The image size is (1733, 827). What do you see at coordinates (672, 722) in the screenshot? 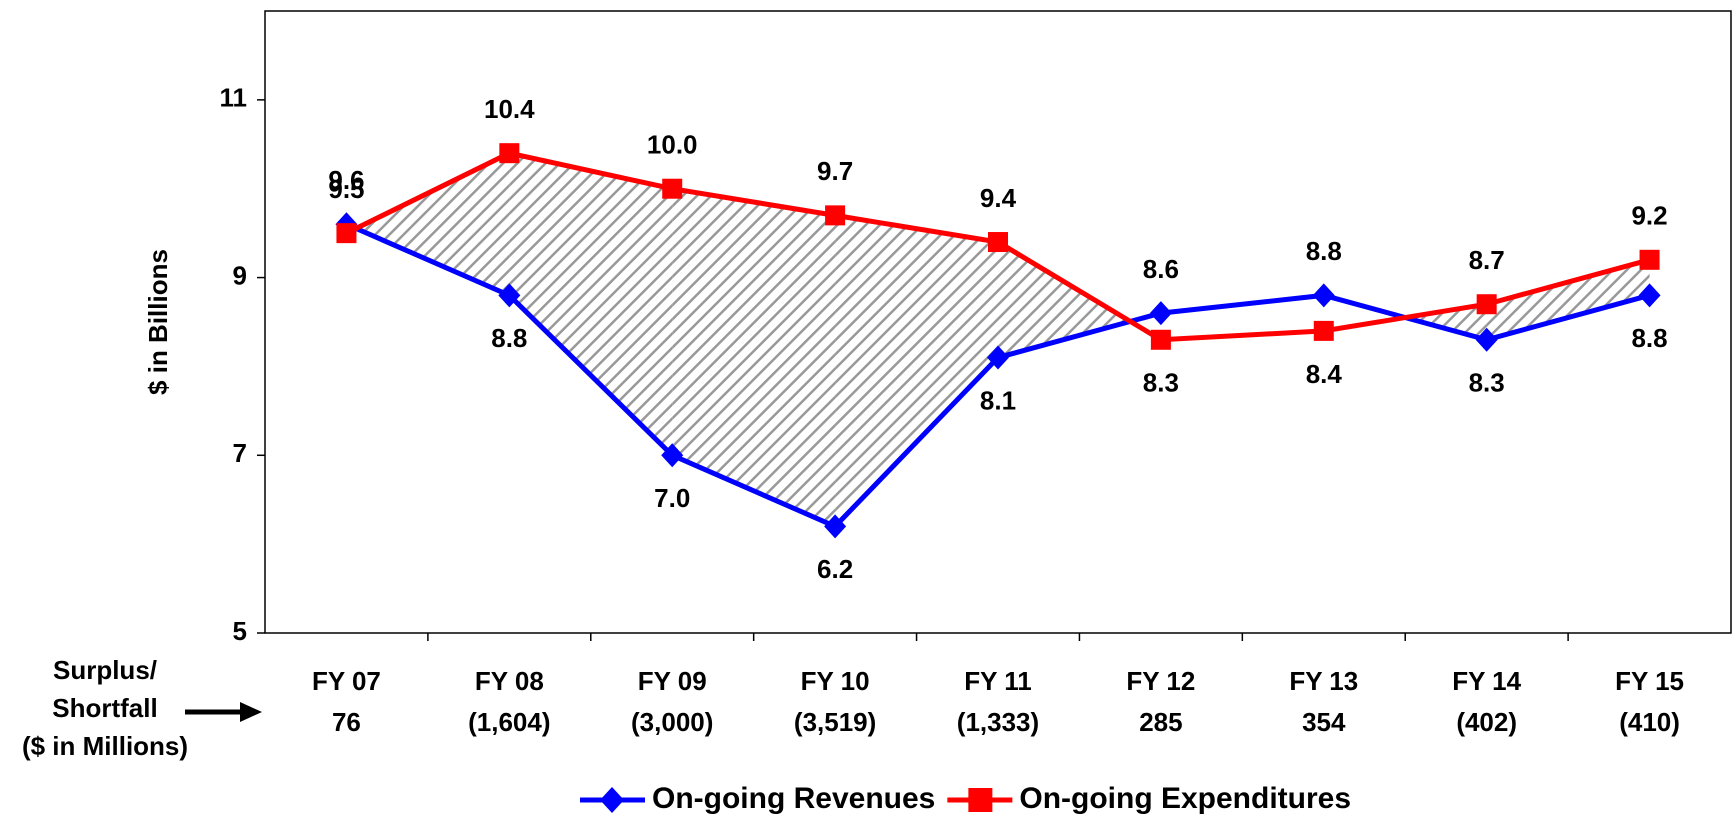
I see `surplus-label: (3,000)` at bounding box center [672, 722].